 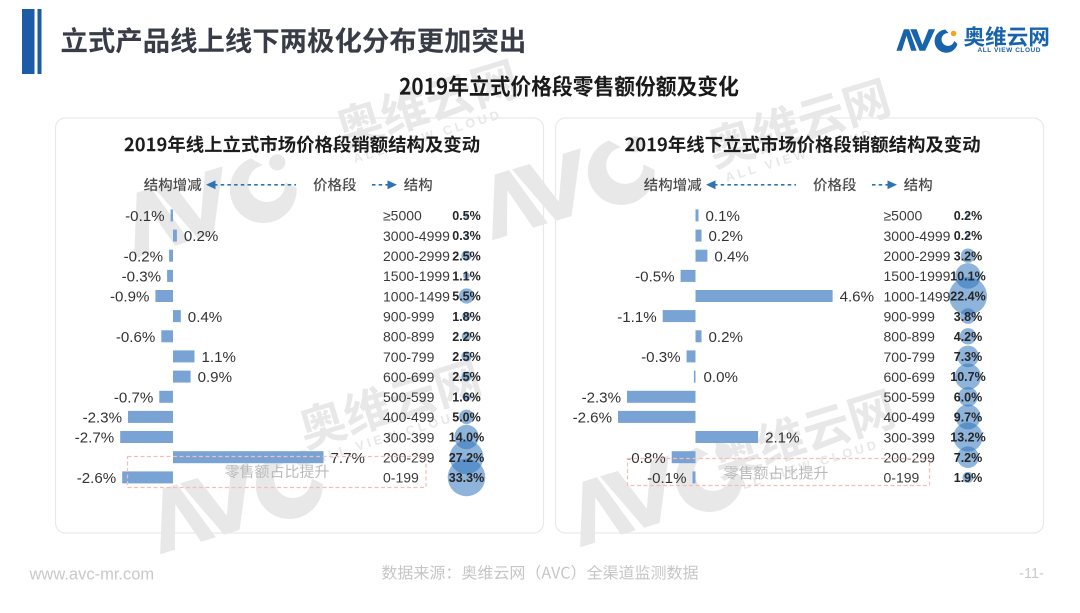 What do you see at coordinates (466, 337) in the screenshot?
I see `svg-text: 2.2%` at bounding box center [466, 337].